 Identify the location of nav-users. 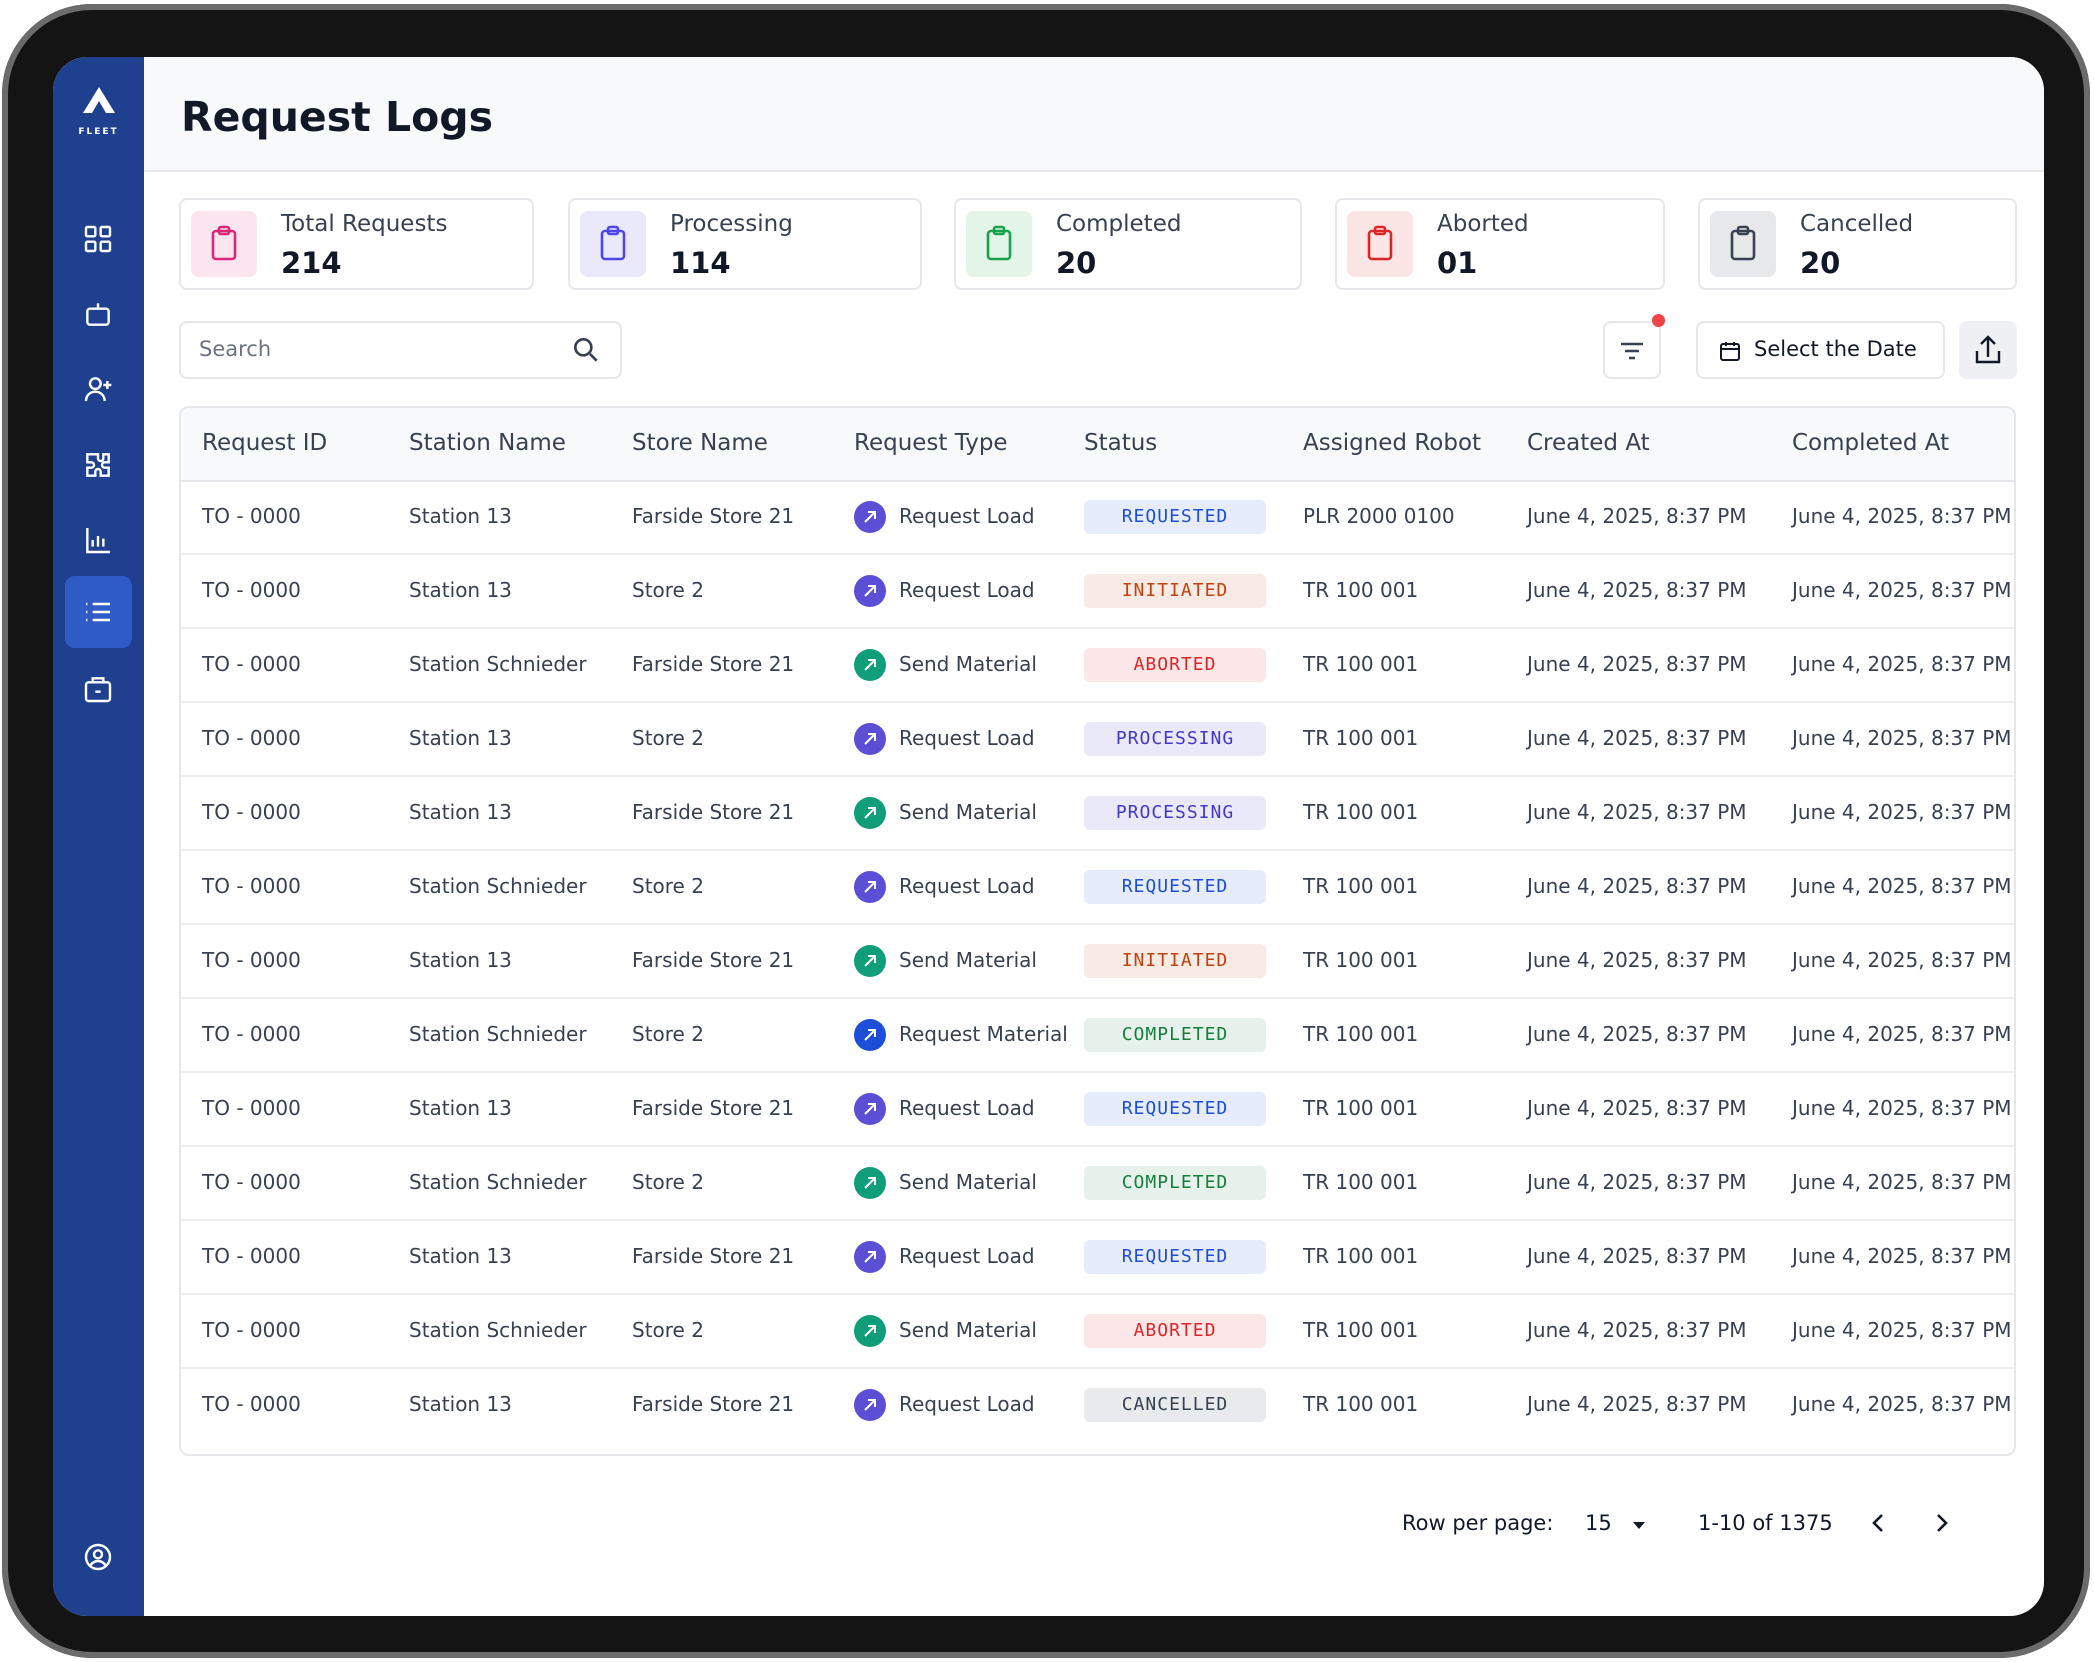
(98, 389).